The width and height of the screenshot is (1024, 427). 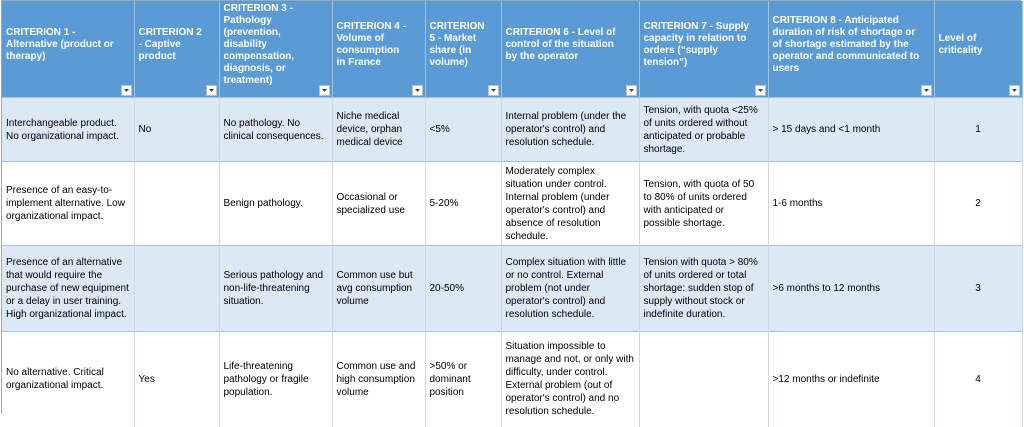 I want to click on table-cell: 1, so click(x=978, y=129).